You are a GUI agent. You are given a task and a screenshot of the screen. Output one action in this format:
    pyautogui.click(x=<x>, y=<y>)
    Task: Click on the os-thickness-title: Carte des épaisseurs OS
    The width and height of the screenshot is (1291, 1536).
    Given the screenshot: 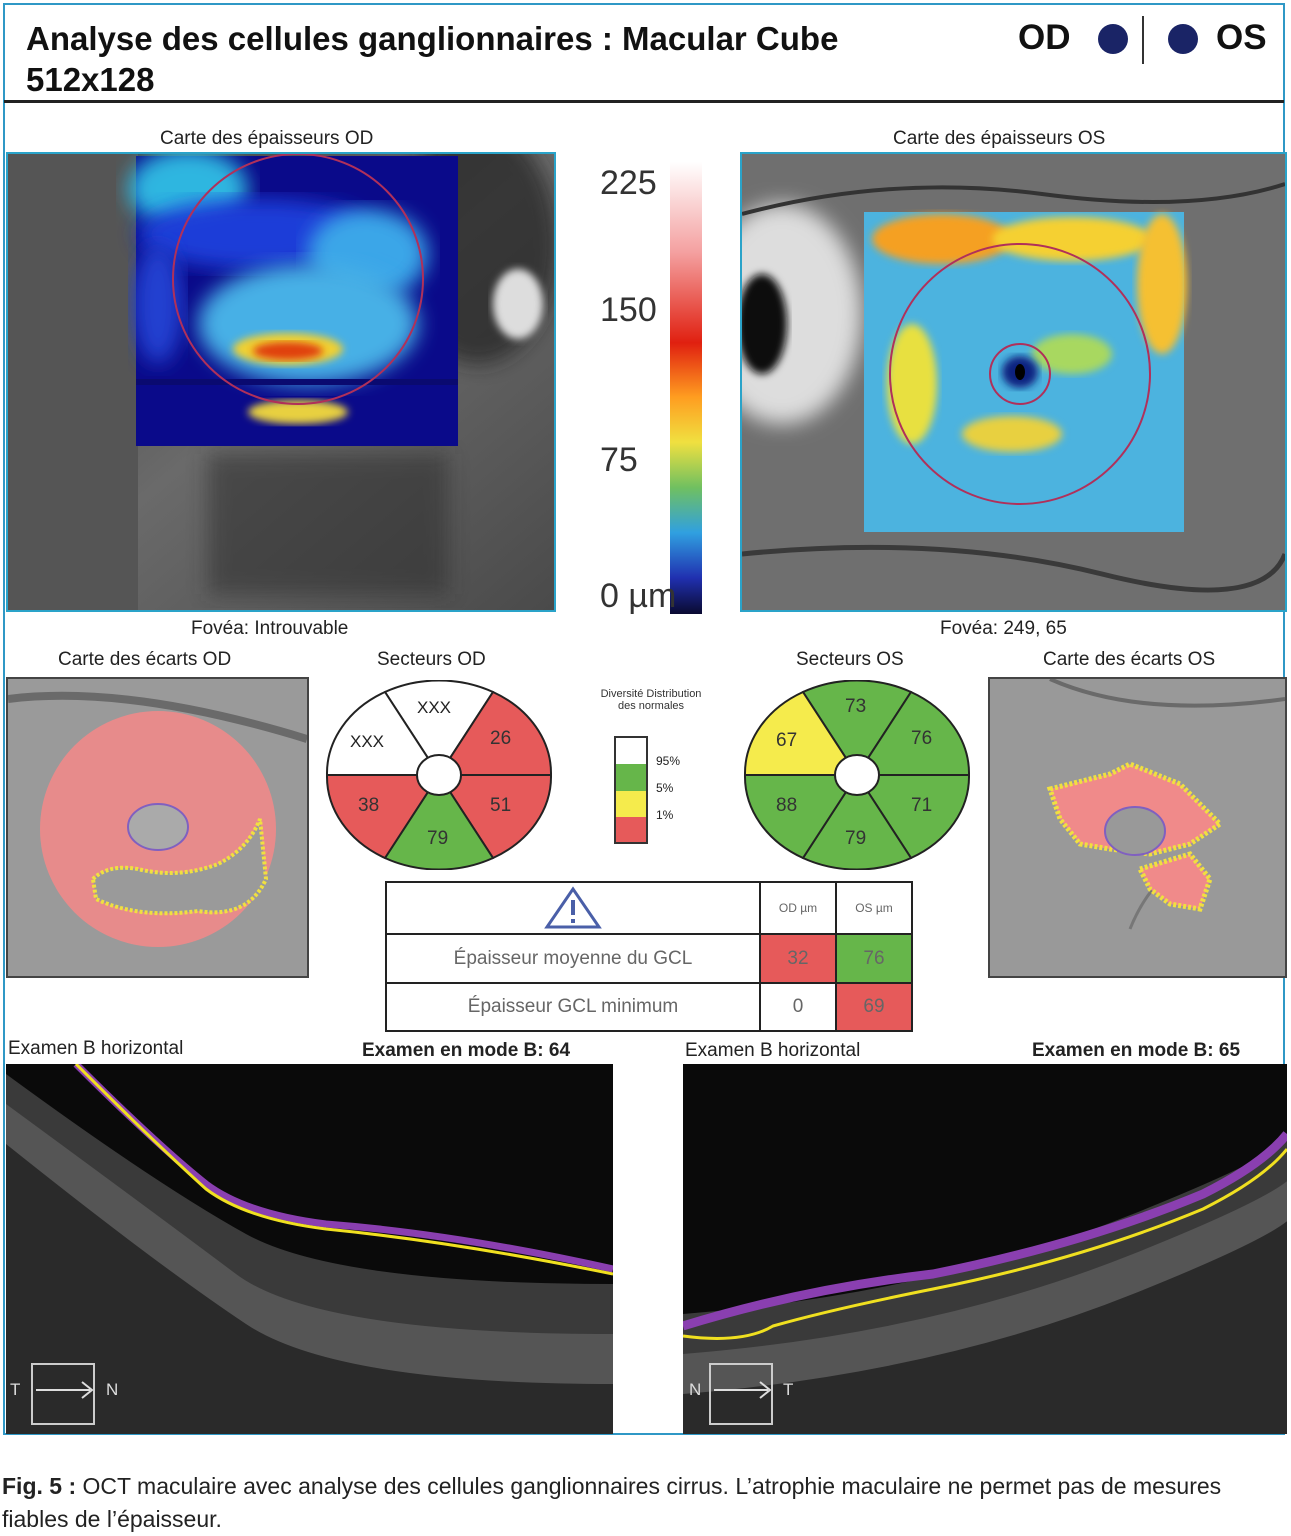 What is the action you would take?
    pyautogui.click(x=999, y=138)
    